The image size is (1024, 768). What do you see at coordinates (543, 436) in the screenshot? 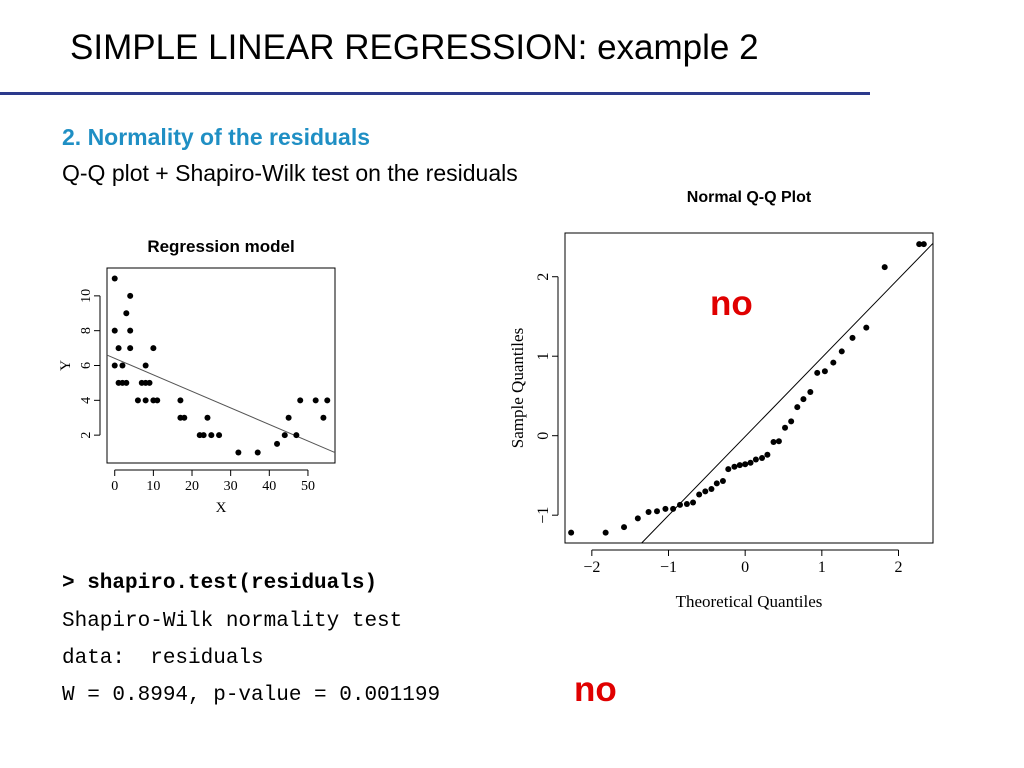
I see `y-tick-label: 0` at bounding box center [543, 436].